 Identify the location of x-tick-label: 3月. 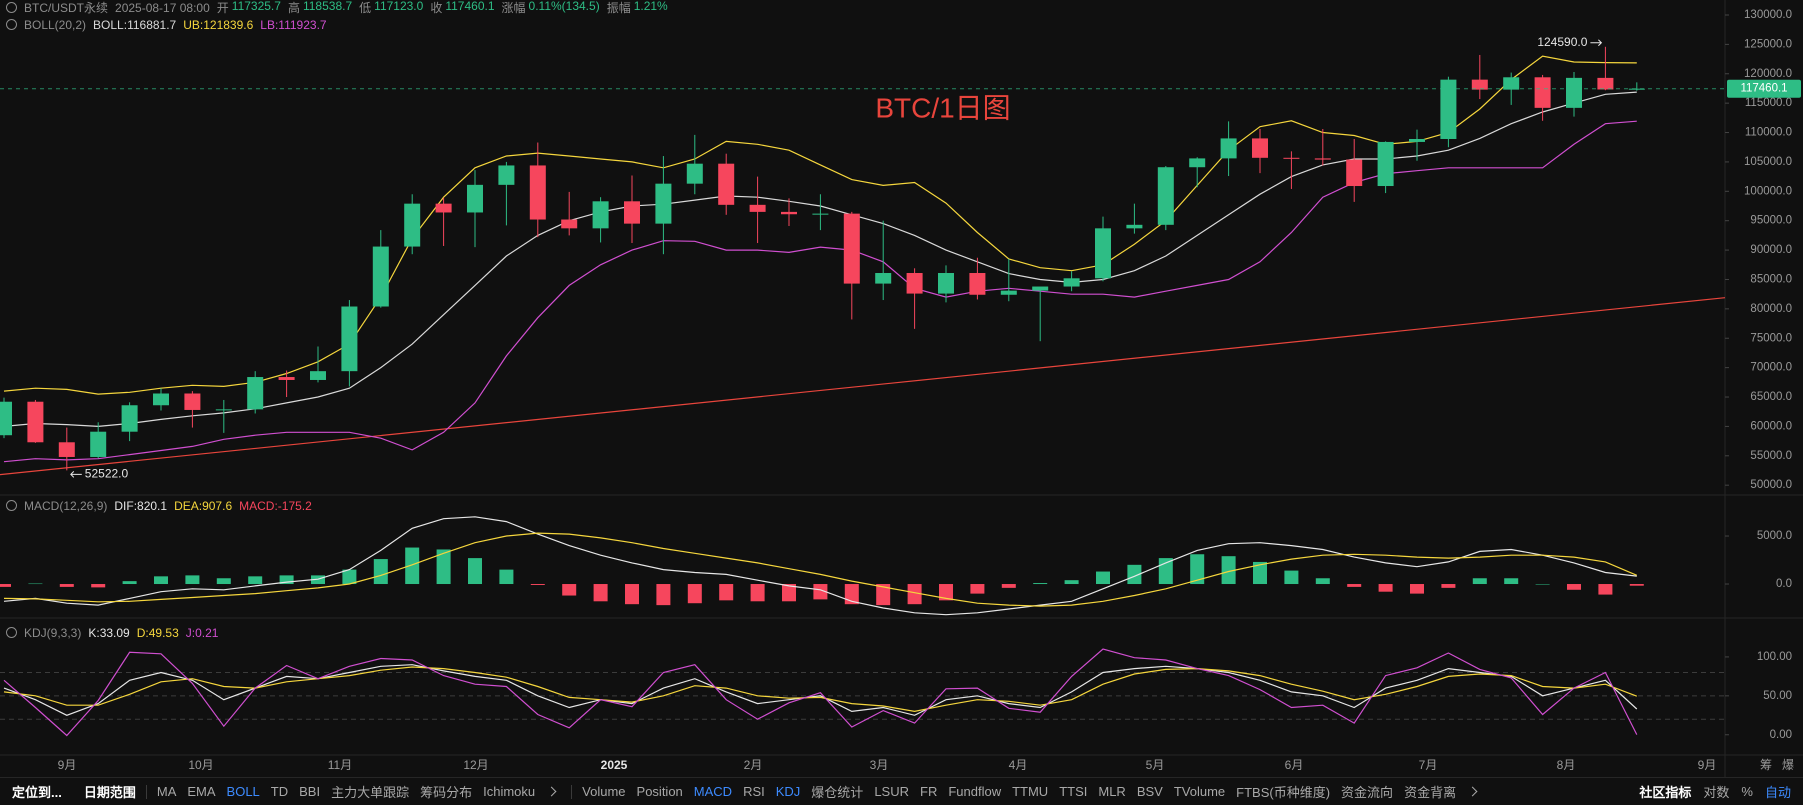
(879, 765).